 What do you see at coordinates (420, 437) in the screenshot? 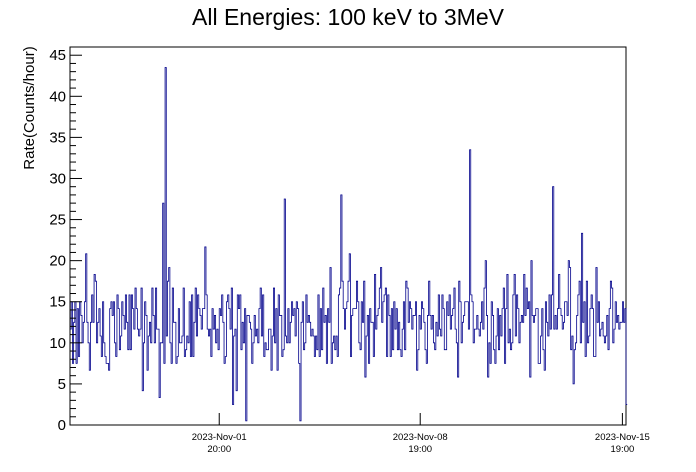
I see `x-tick-label: 2023-Nov-08` at bounding box center [420, 437].